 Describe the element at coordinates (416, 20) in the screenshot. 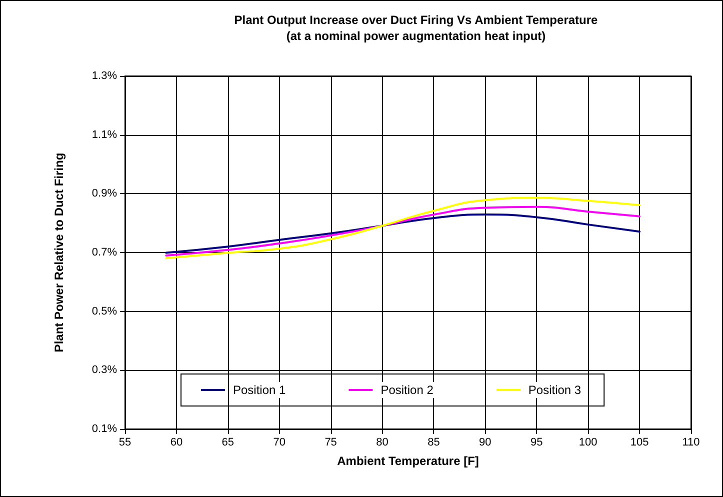

I see `chart-title: Plant Output Increase over Duct Firing Vs Ambient Temperature` at that location.